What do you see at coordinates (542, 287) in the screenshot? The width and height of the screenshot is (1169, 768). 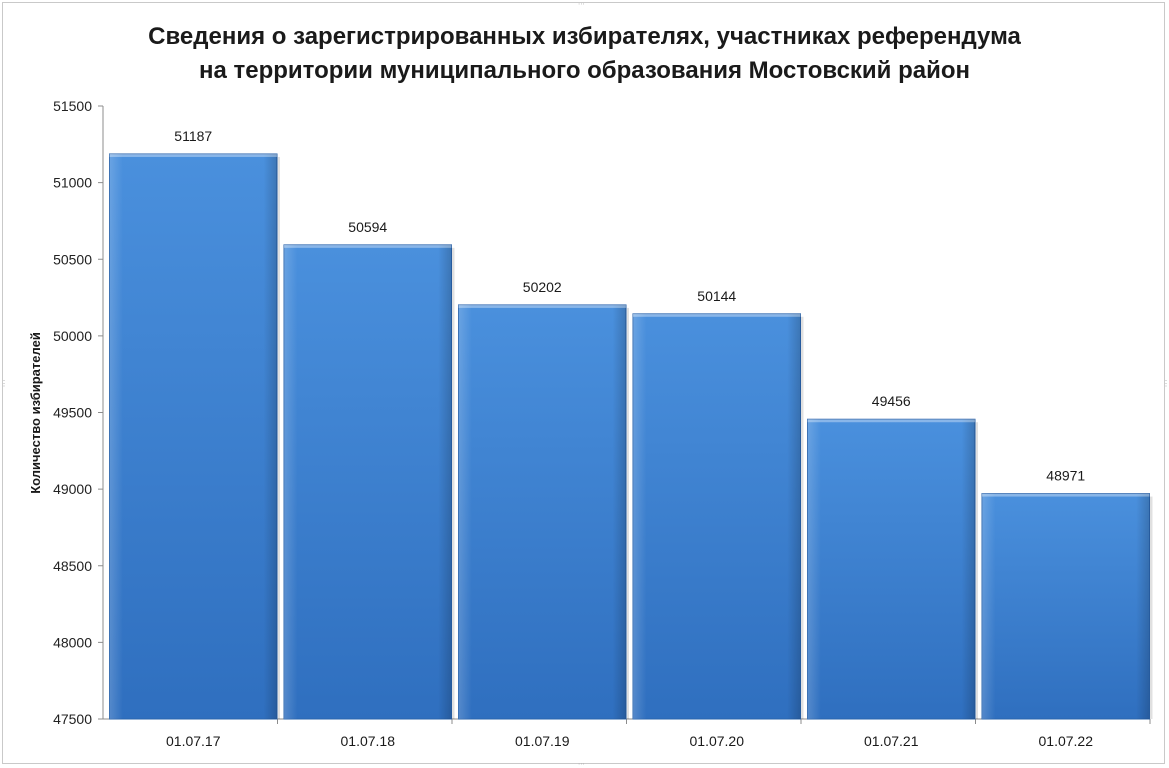 I see `data-label: 50202` at bounding box center [542, 287].